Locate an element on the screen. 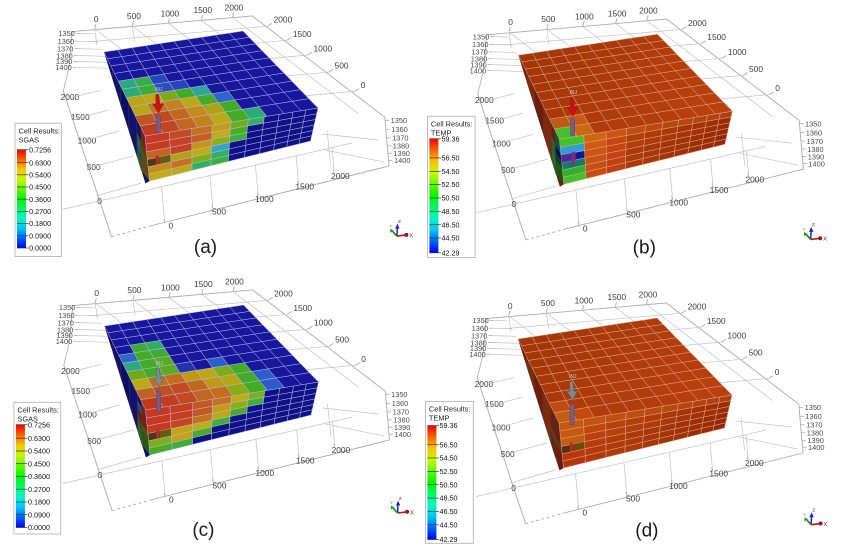  svg-text: (c) is located at coordinates (203, 530).